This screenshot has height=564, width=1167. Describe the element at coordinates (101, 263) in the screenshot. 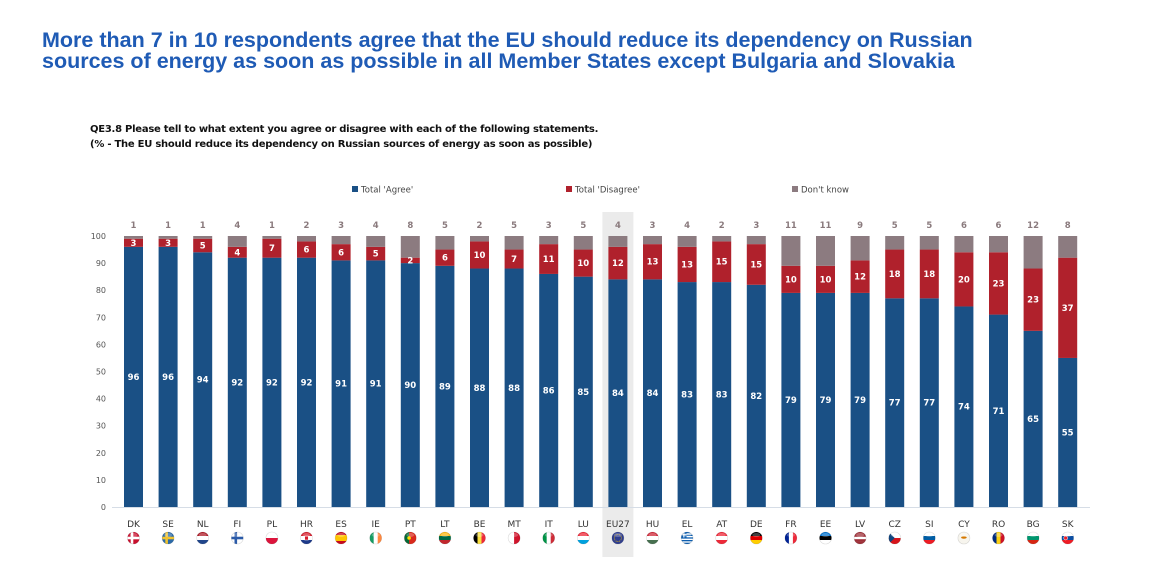

I see `y-tick-label: 90` at that location.